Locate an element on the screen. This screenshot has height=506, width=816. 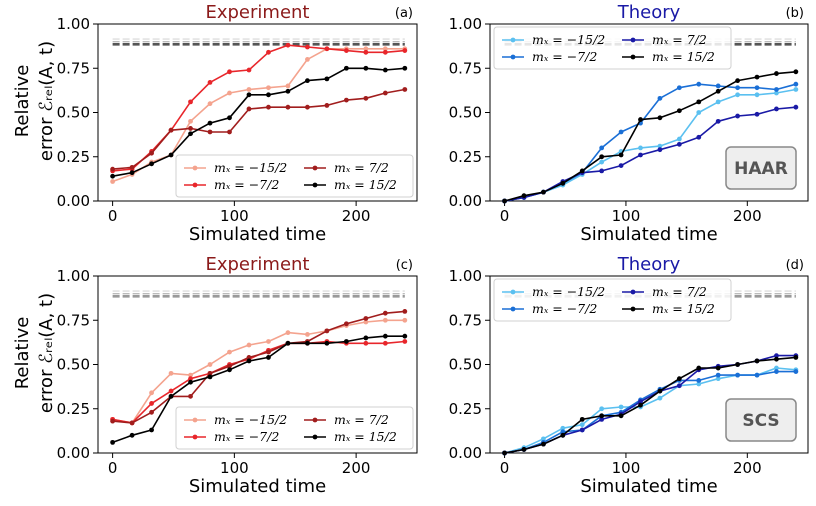
x-tick-label: 200 is located at coordinates (356, 216).